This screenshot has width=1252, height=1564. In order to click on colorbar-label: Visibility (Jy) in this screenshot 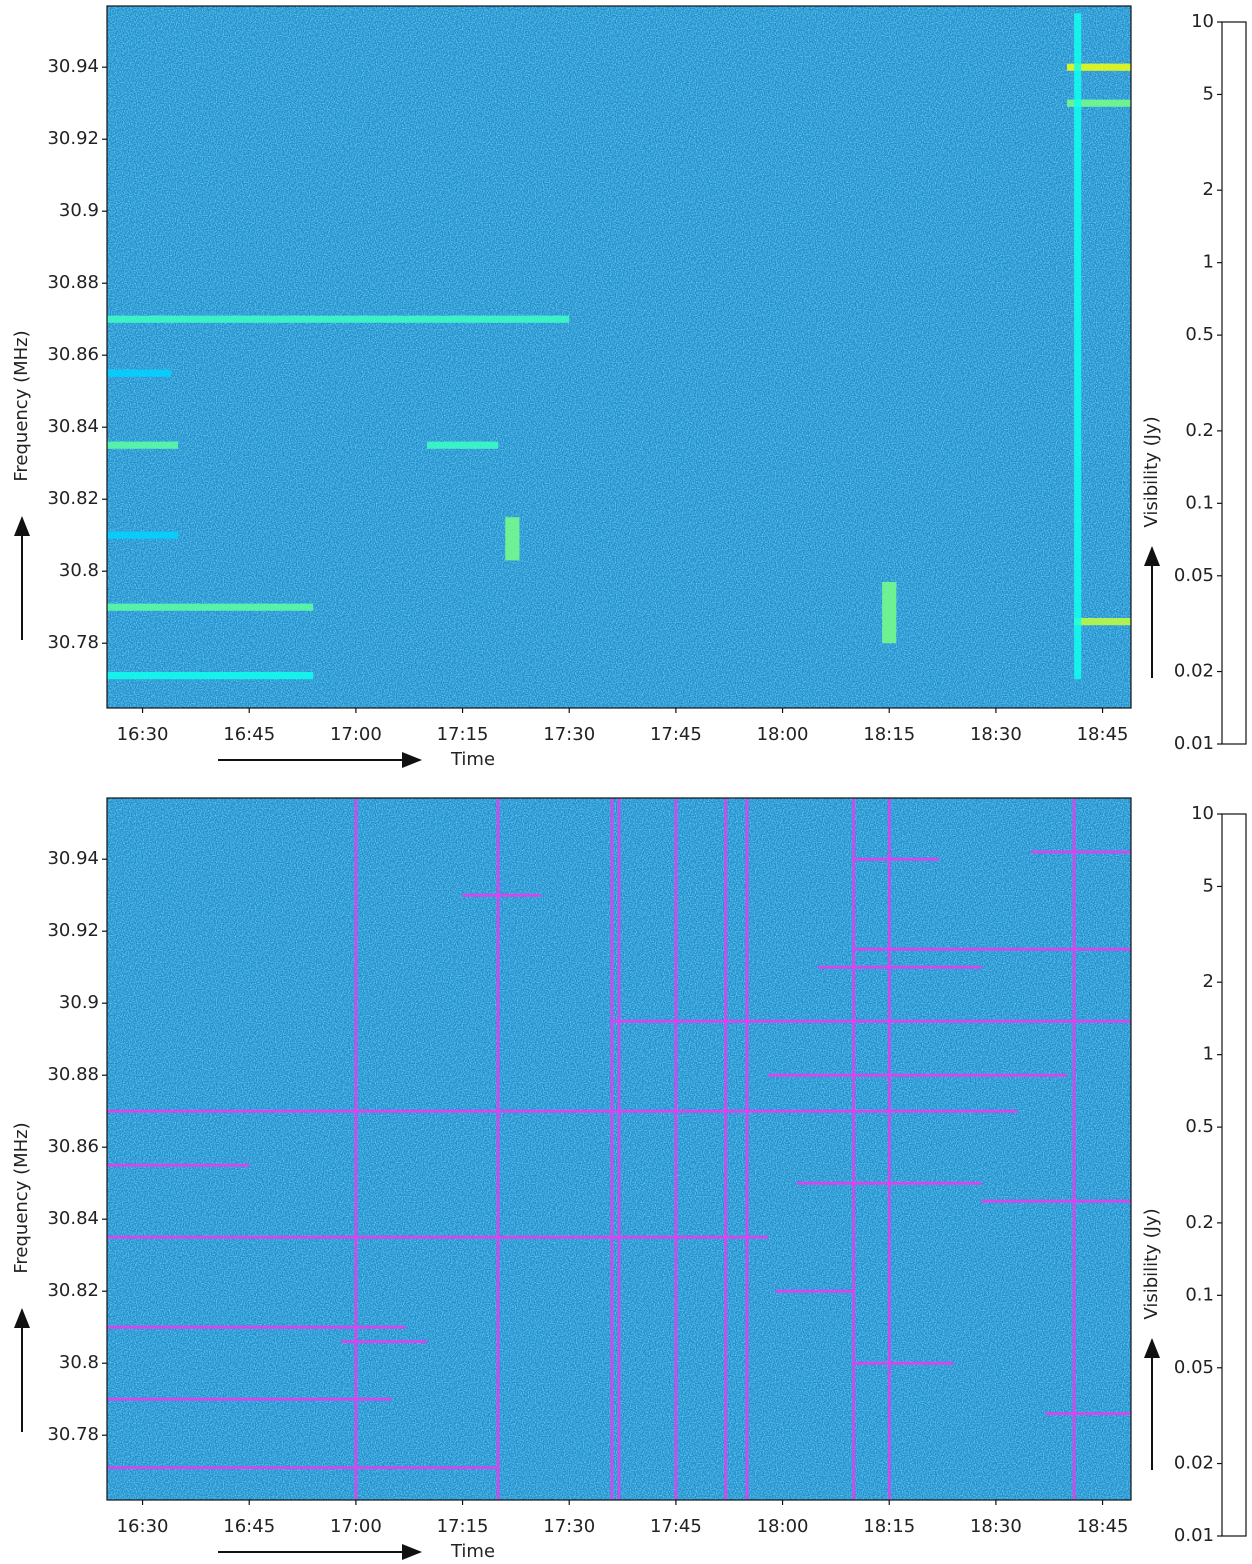, I will do `click(1151, 1263)`.